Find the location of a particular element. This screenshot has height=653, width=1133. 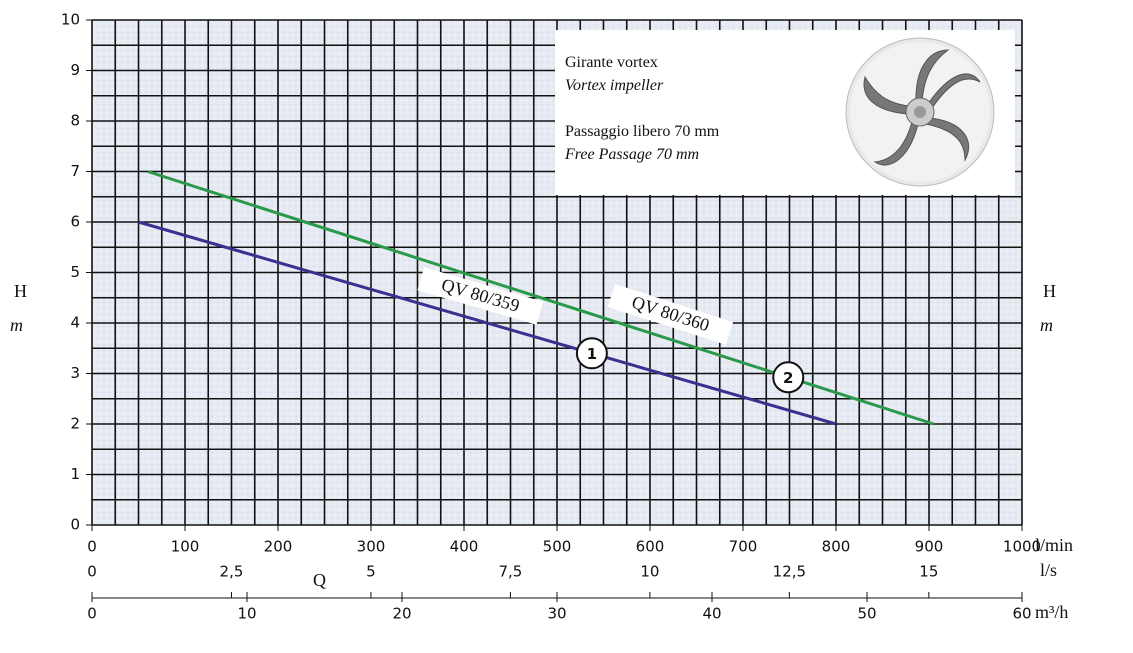

y-tick-label: 6 is located at coordinates (75, 222).